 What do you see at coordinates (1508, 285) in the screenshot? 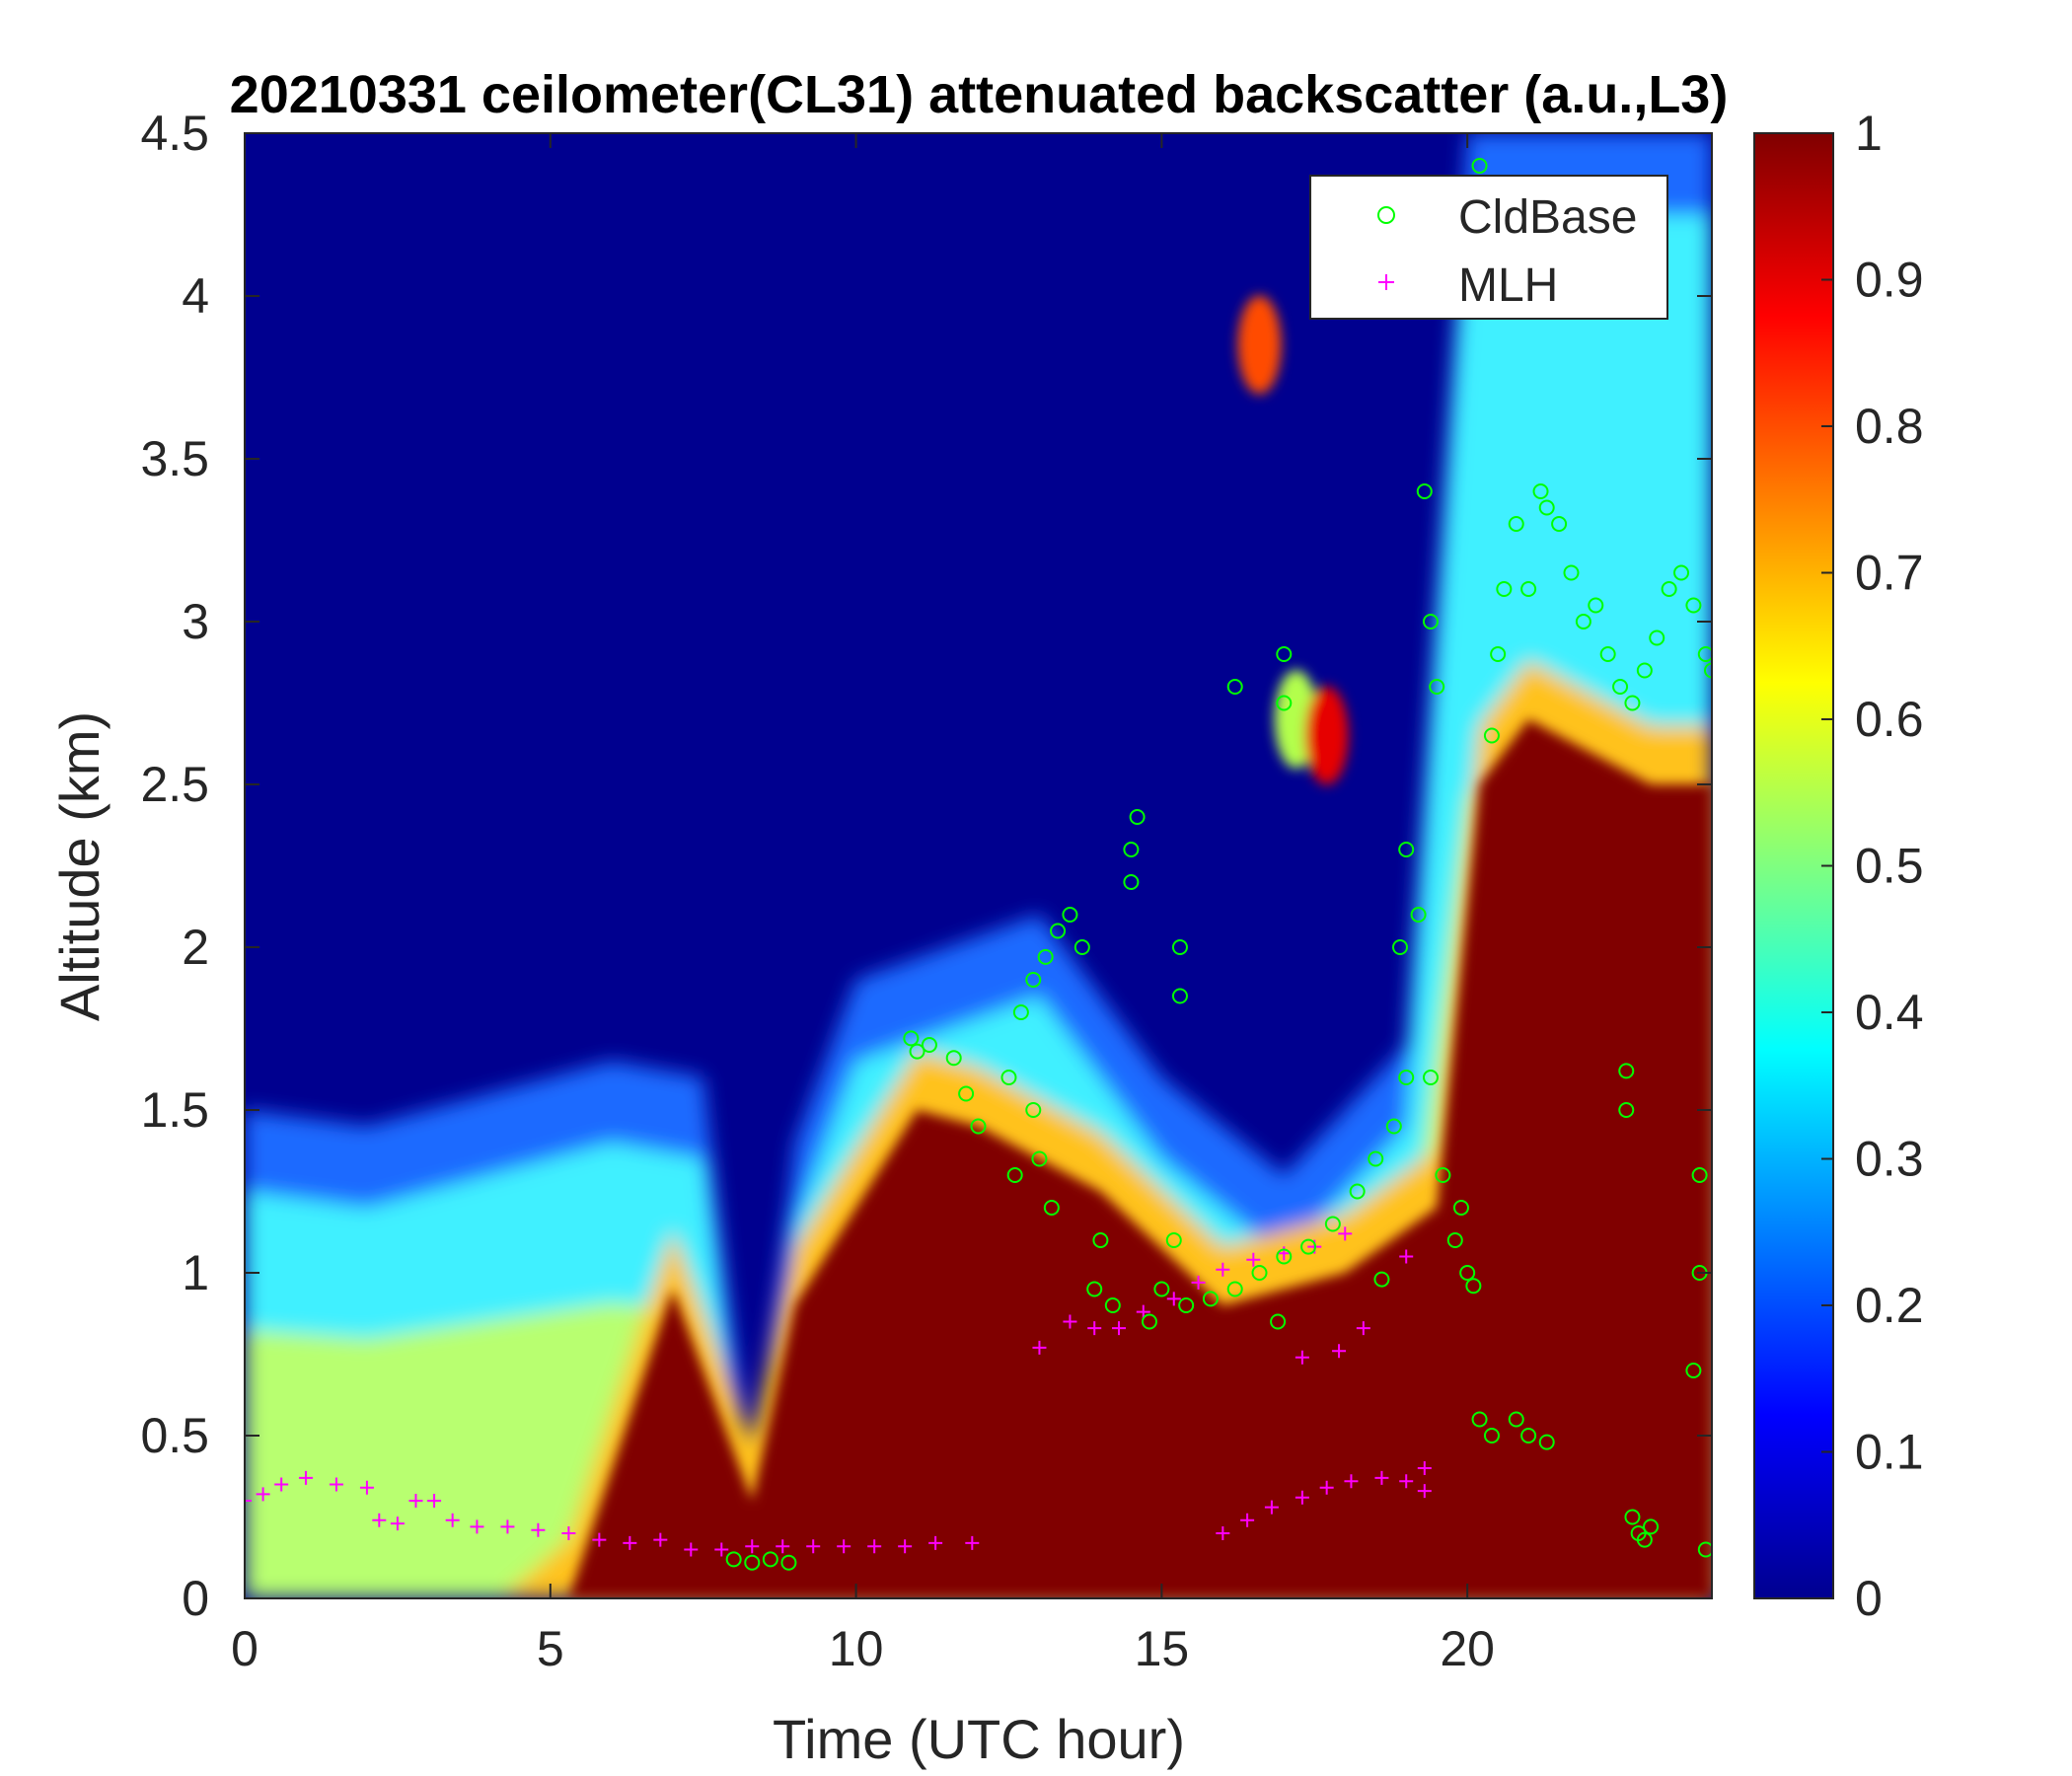
I see `legend-mlh-label: MLH` at bounding box center [1508, 285].